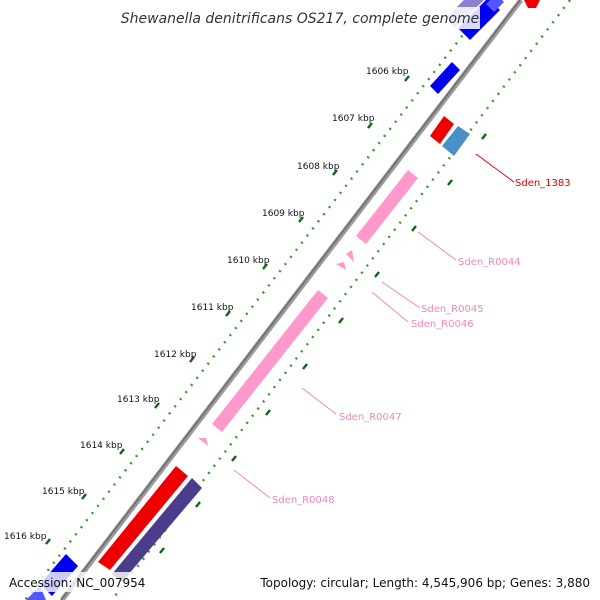 This screenshot has height=600, width=600. What do you see at coordinates (101, 446) in the screenshot?
I see `tick-label: 1614 kbp` at bounding box center [101, 446].